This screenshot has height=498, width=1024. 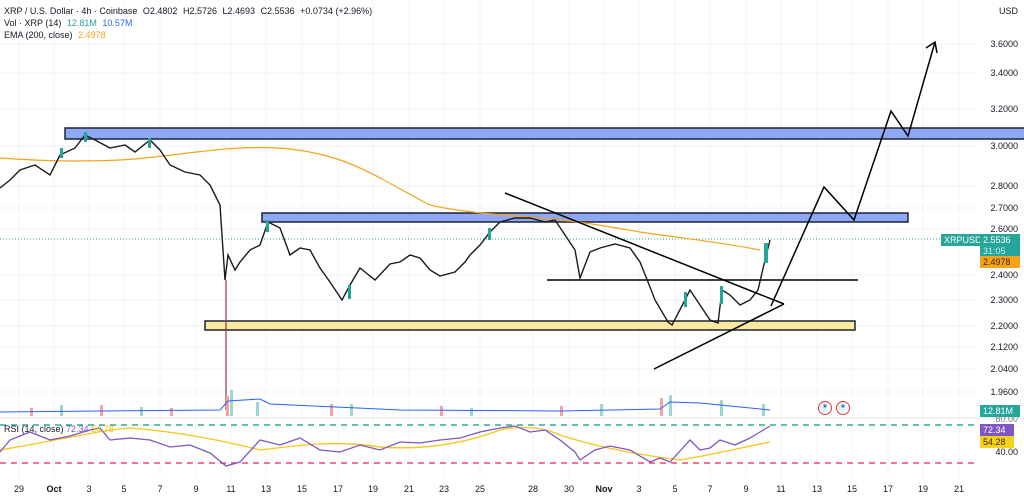 I want to click on open-value: O2.4802, so click(x=160, y=11).